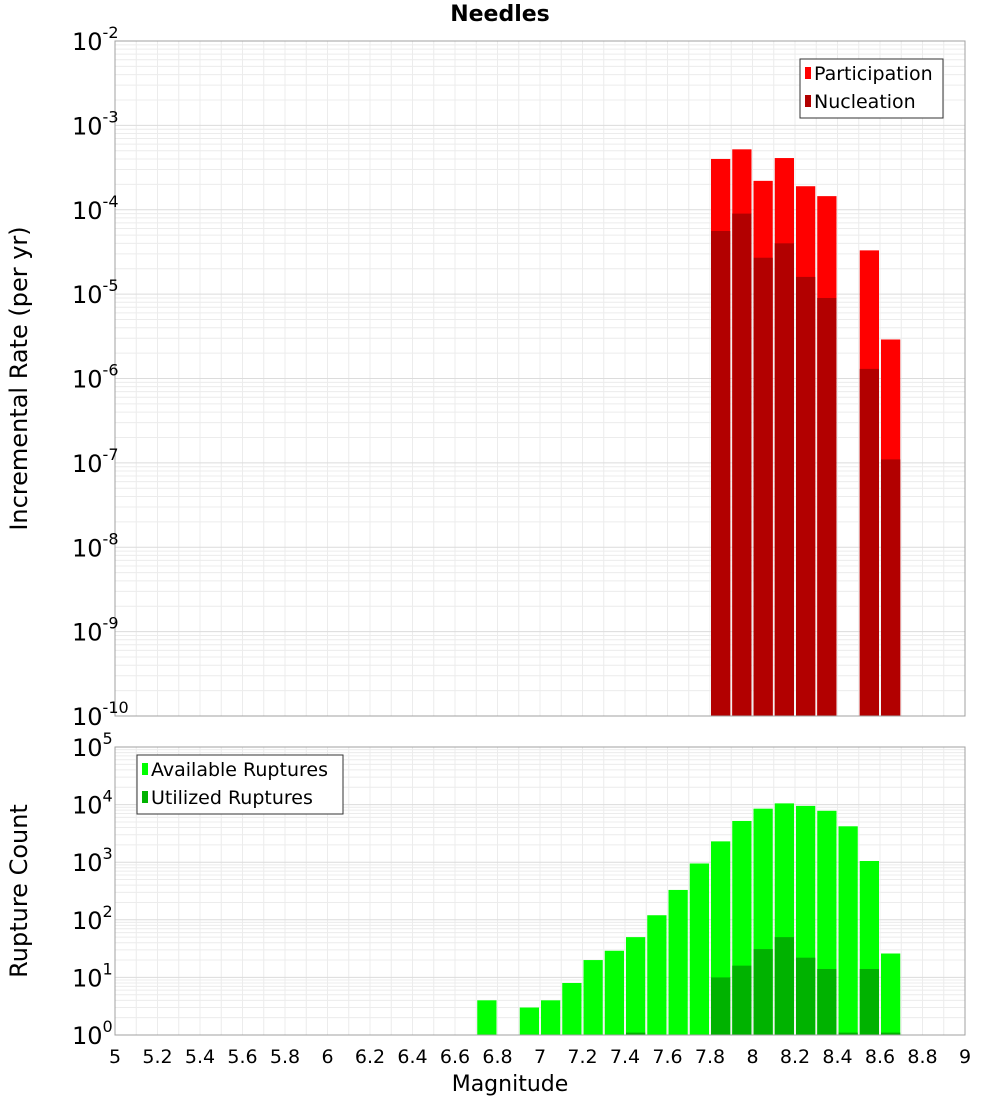  What do you see at coordinates (92, 860) in the screenshot?
I see `y-tick-label: 10³` at bounding box center [92, 860].